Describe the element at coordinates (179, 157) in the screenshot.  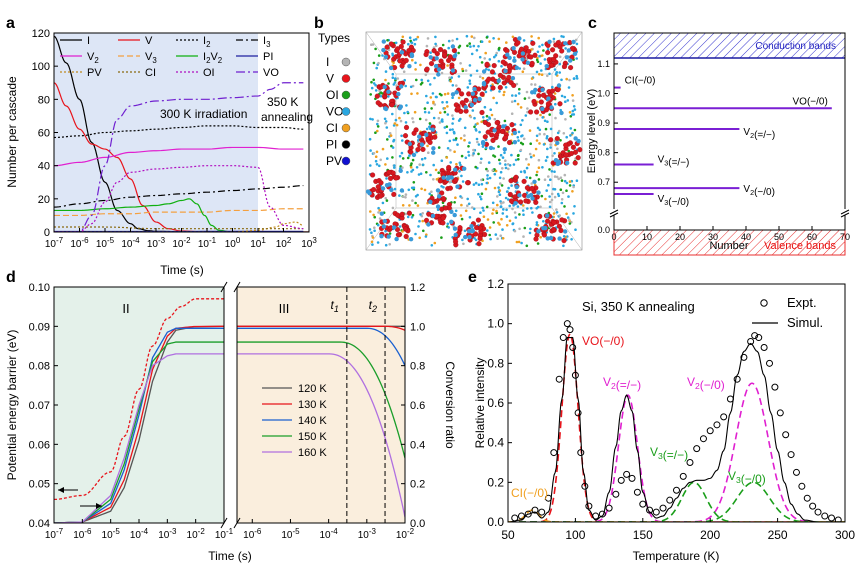
I see `series-line-vo` at that location.